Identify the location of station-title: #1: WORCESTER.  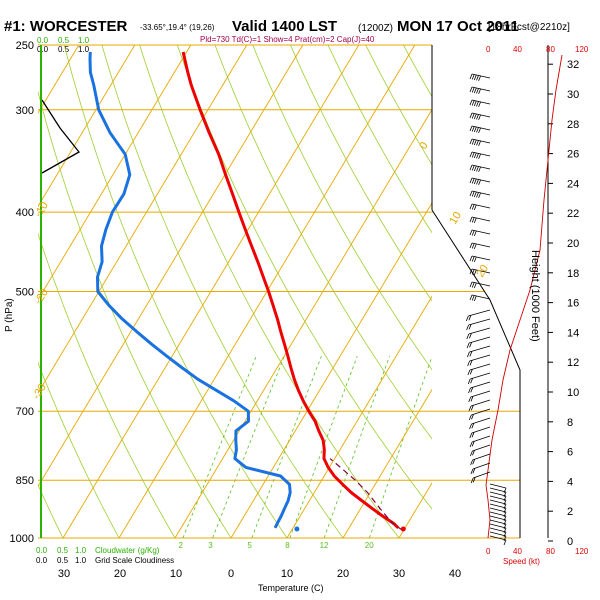
(66, 26).